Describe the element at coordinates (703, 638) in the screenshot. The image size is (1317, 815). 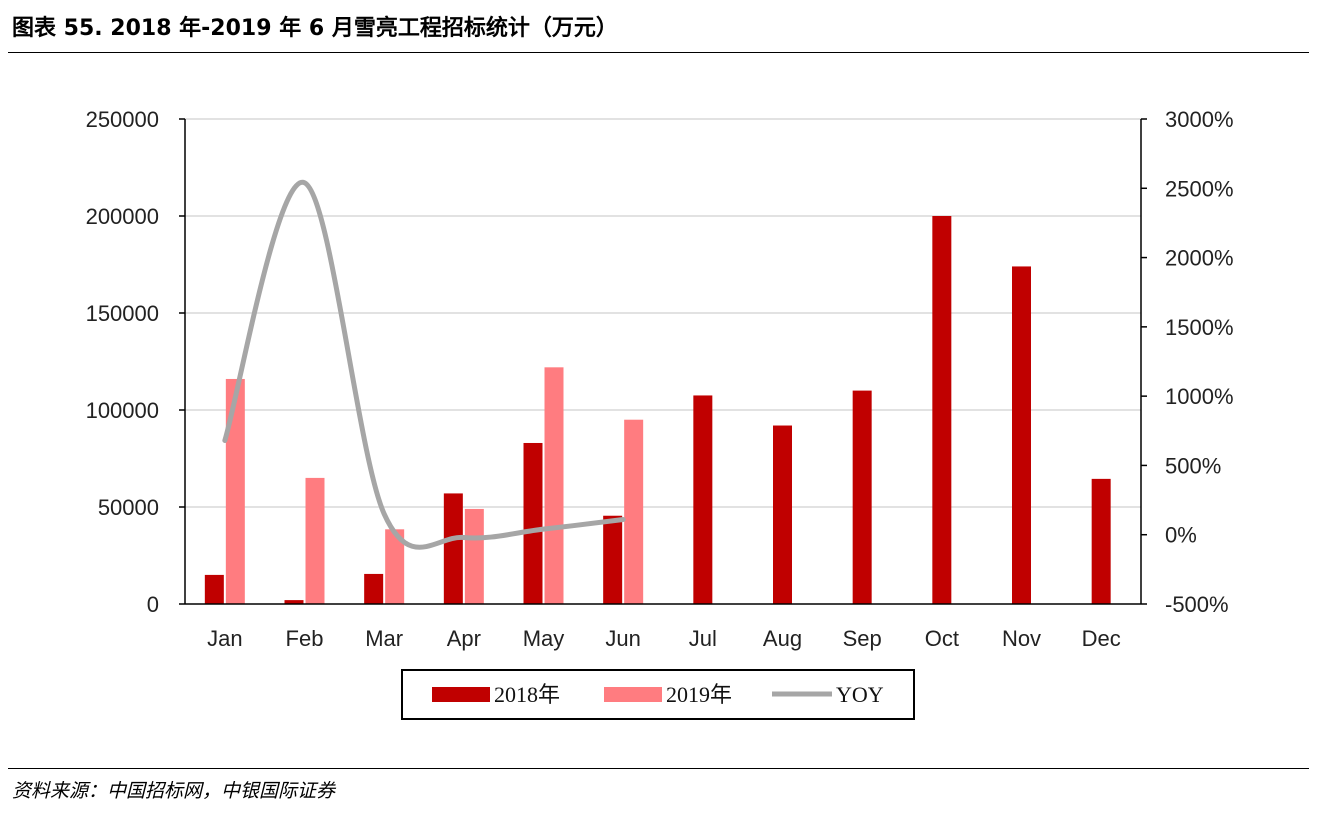
I see `x-tick-label: Jul` at that location.